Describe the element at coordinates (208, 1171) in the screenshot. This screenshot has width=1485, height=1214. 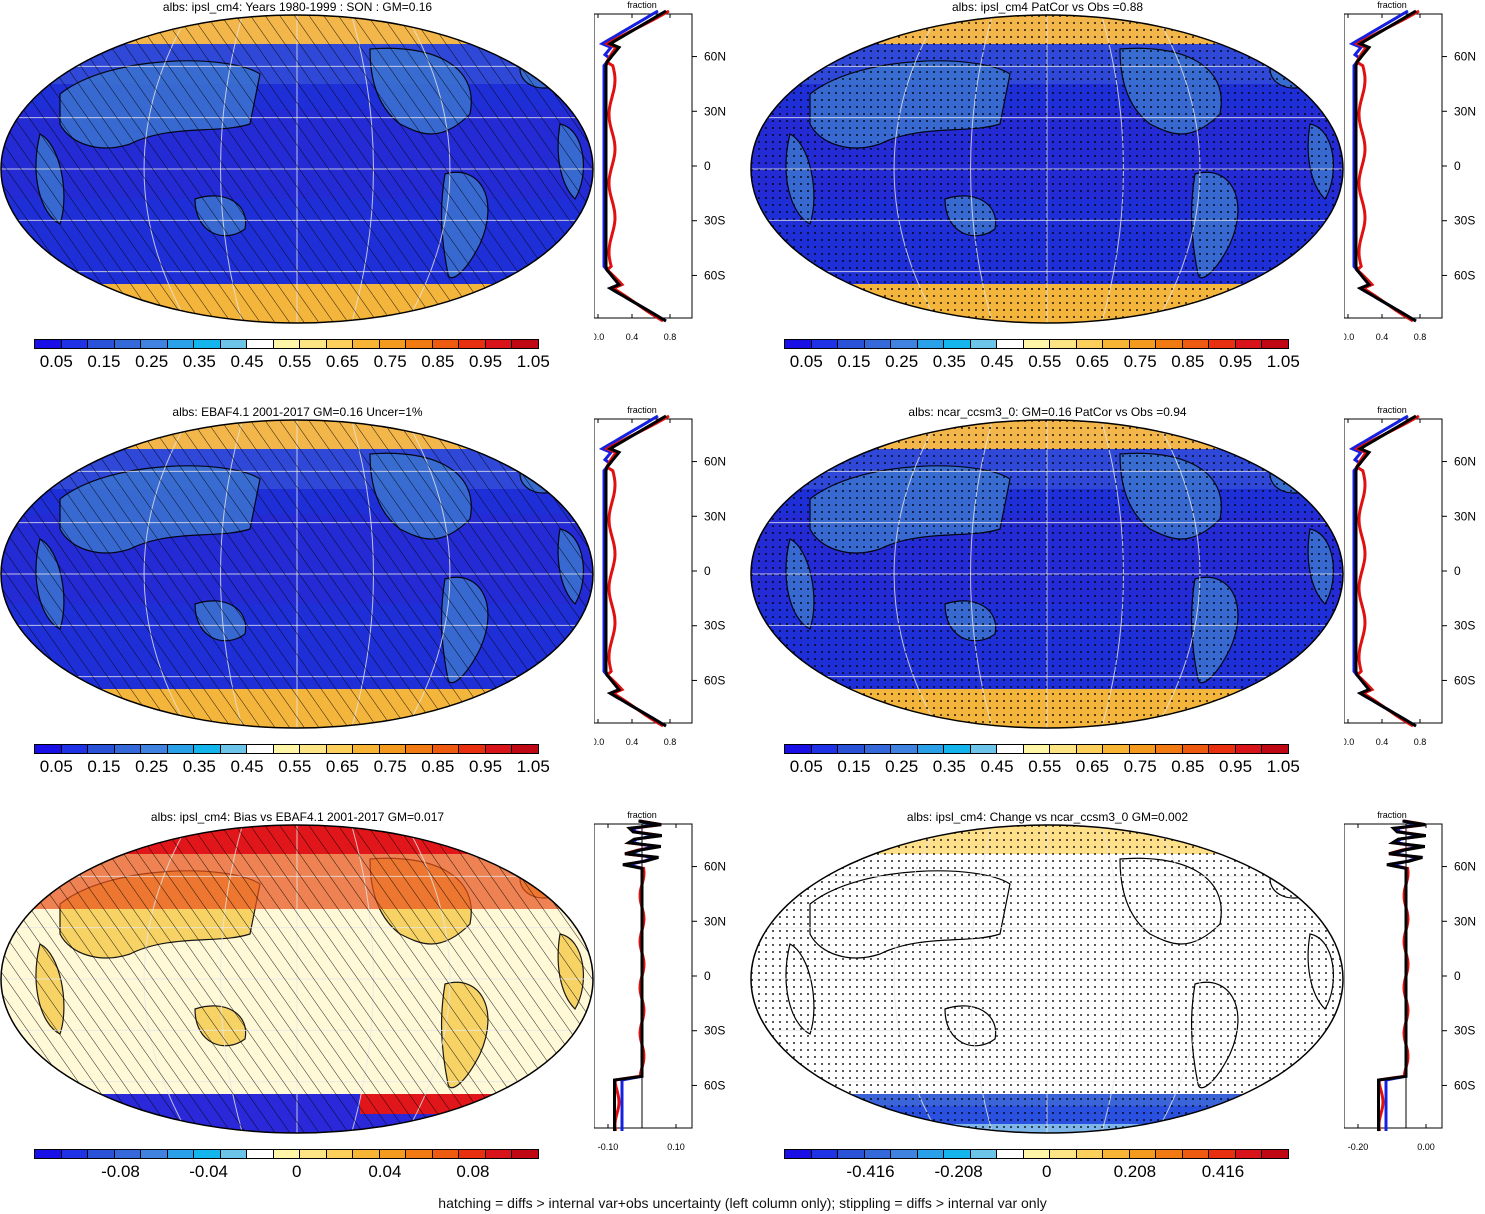
I see `colorbar-label: -0.04` at that location.